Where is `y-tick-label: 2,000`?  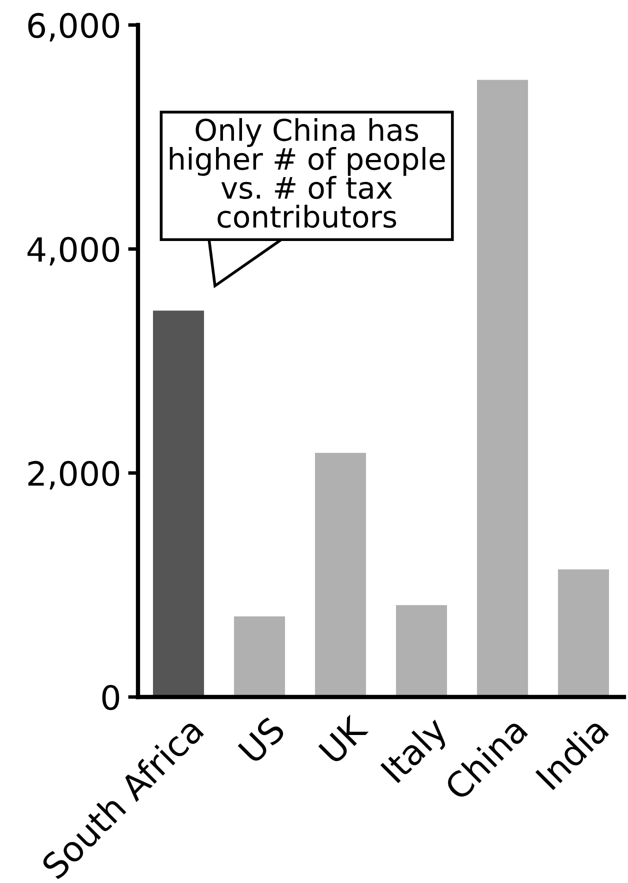 y-tick-label: 2,000 is located at coordinates (74, 475).